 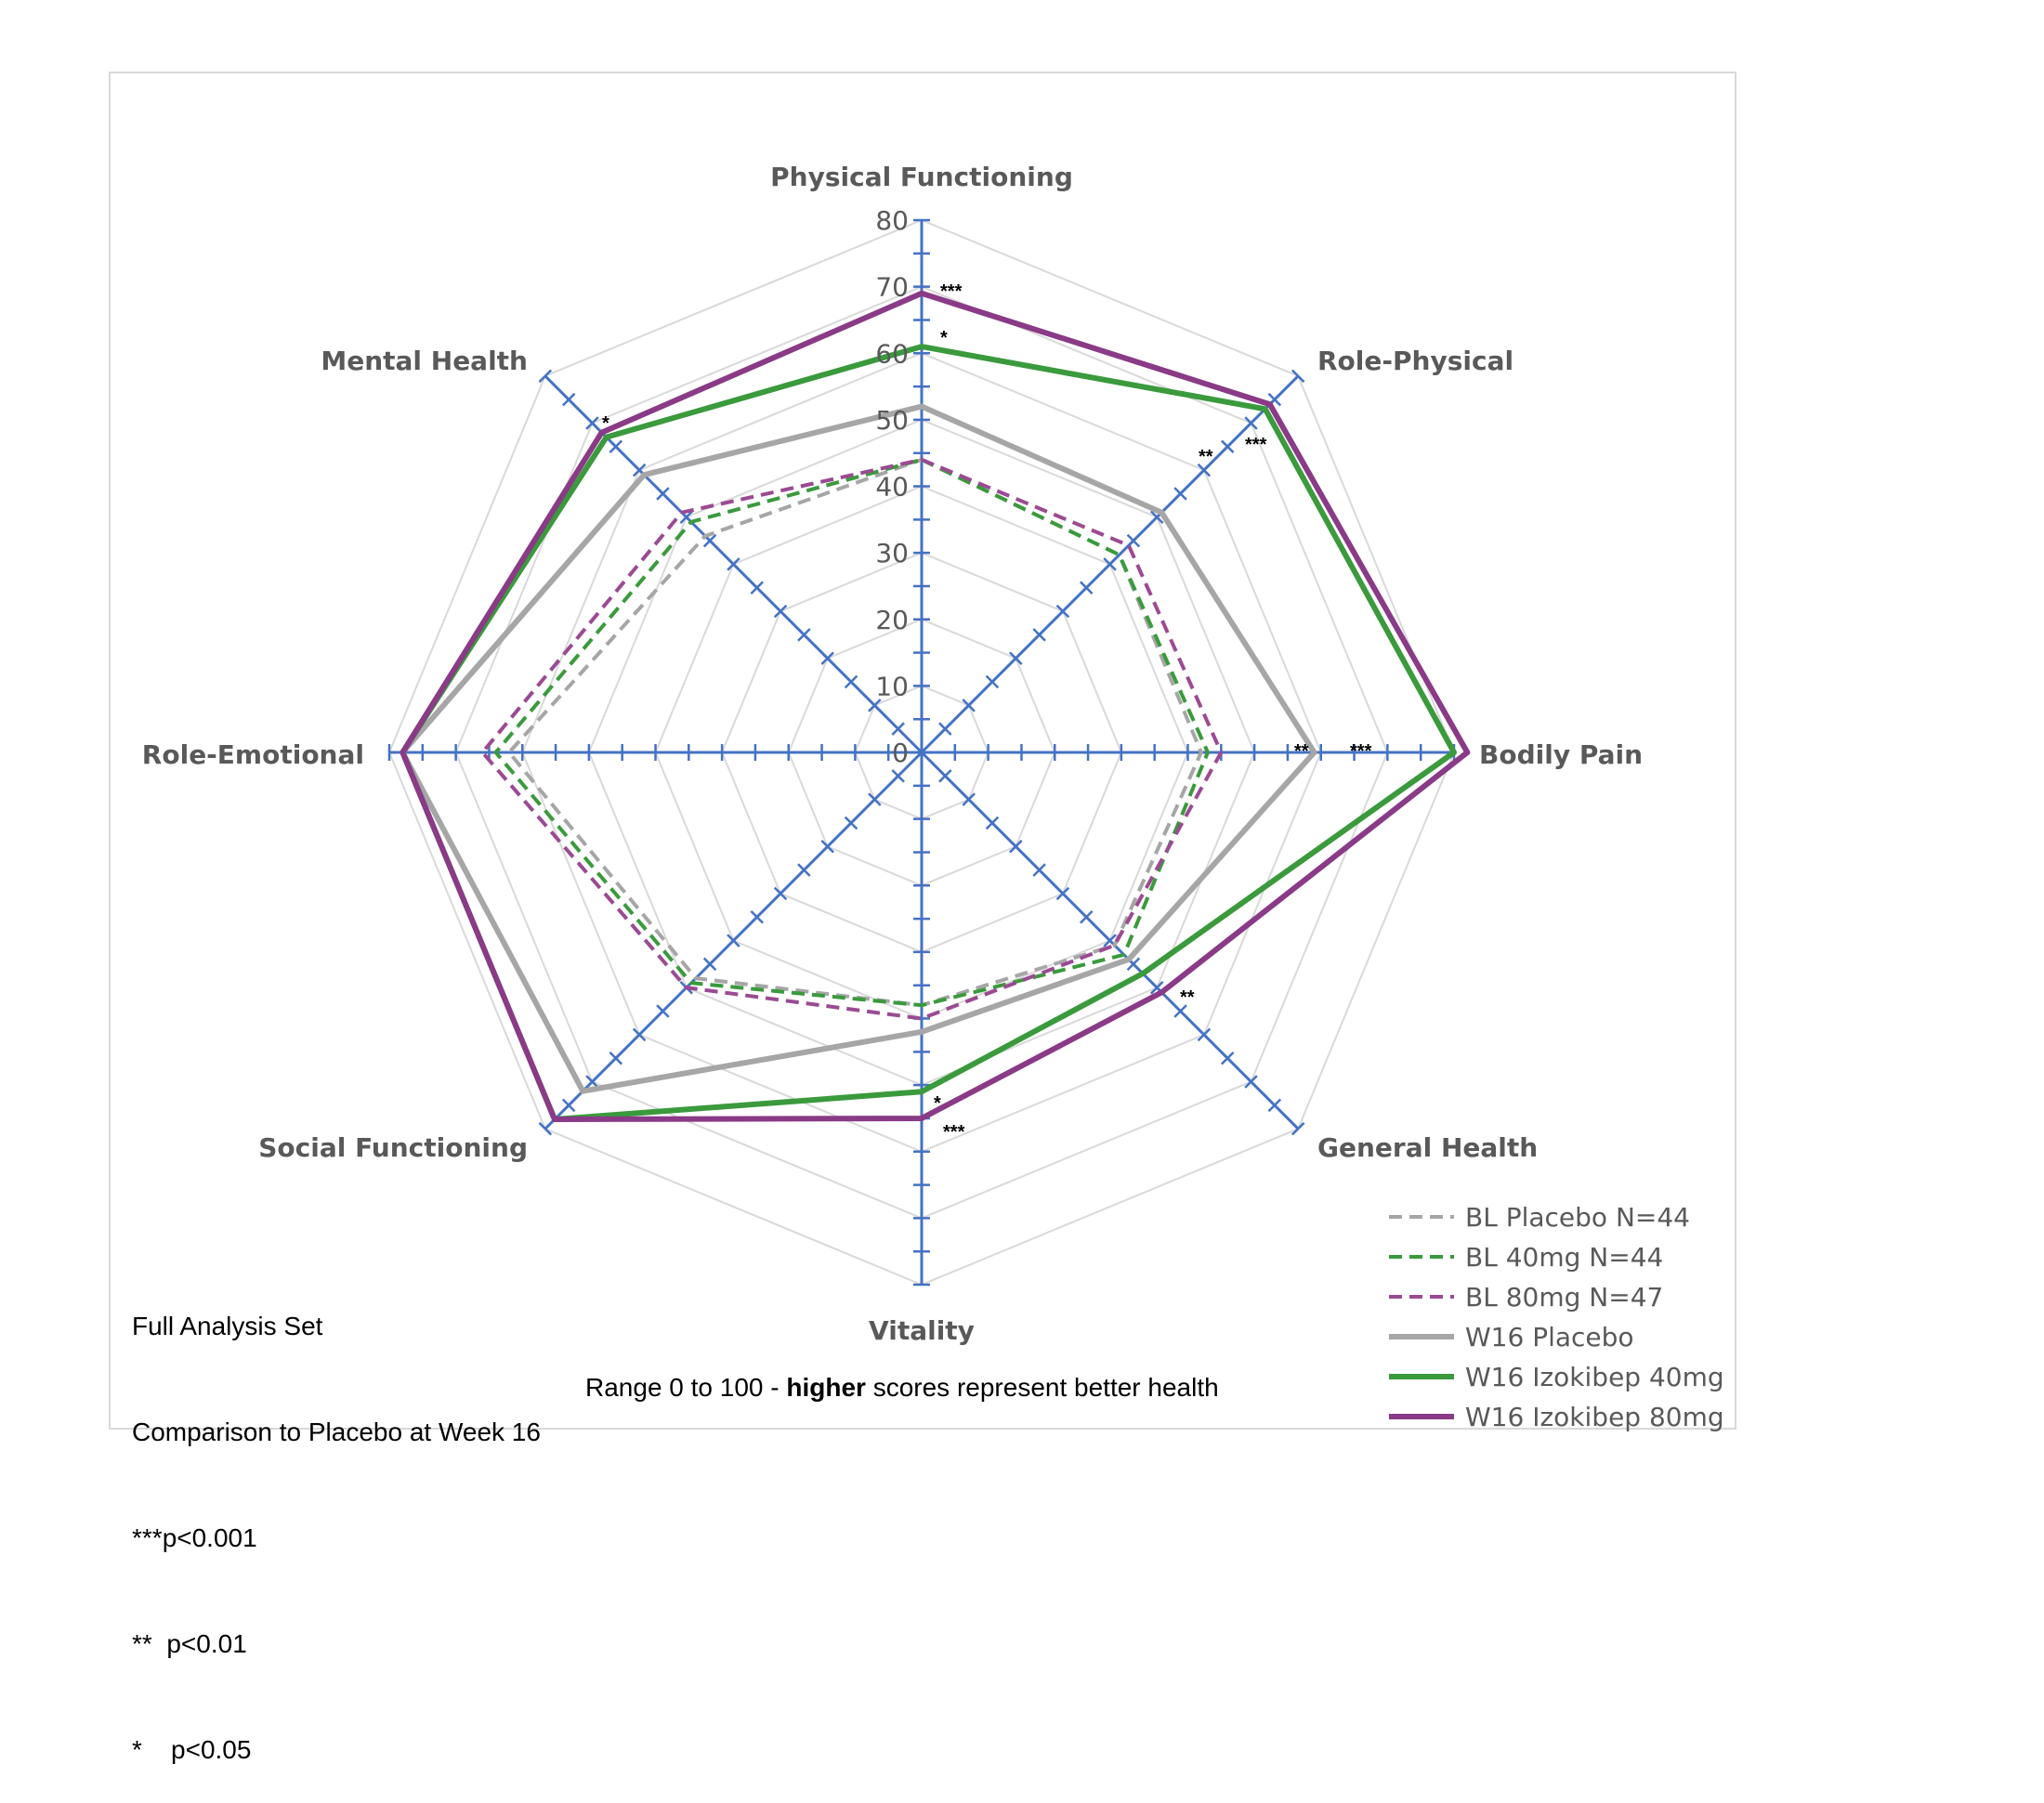 I want to click on axis-title-general-health: General Health, so click(x=1427, y=1147).